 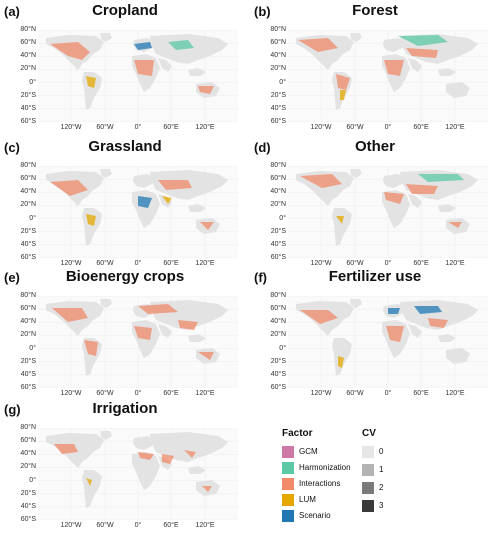 What do you see at coordinates (125, 10) in the screenshot?
I see `panel-title: Cropland` at bounding box center [125, 10].